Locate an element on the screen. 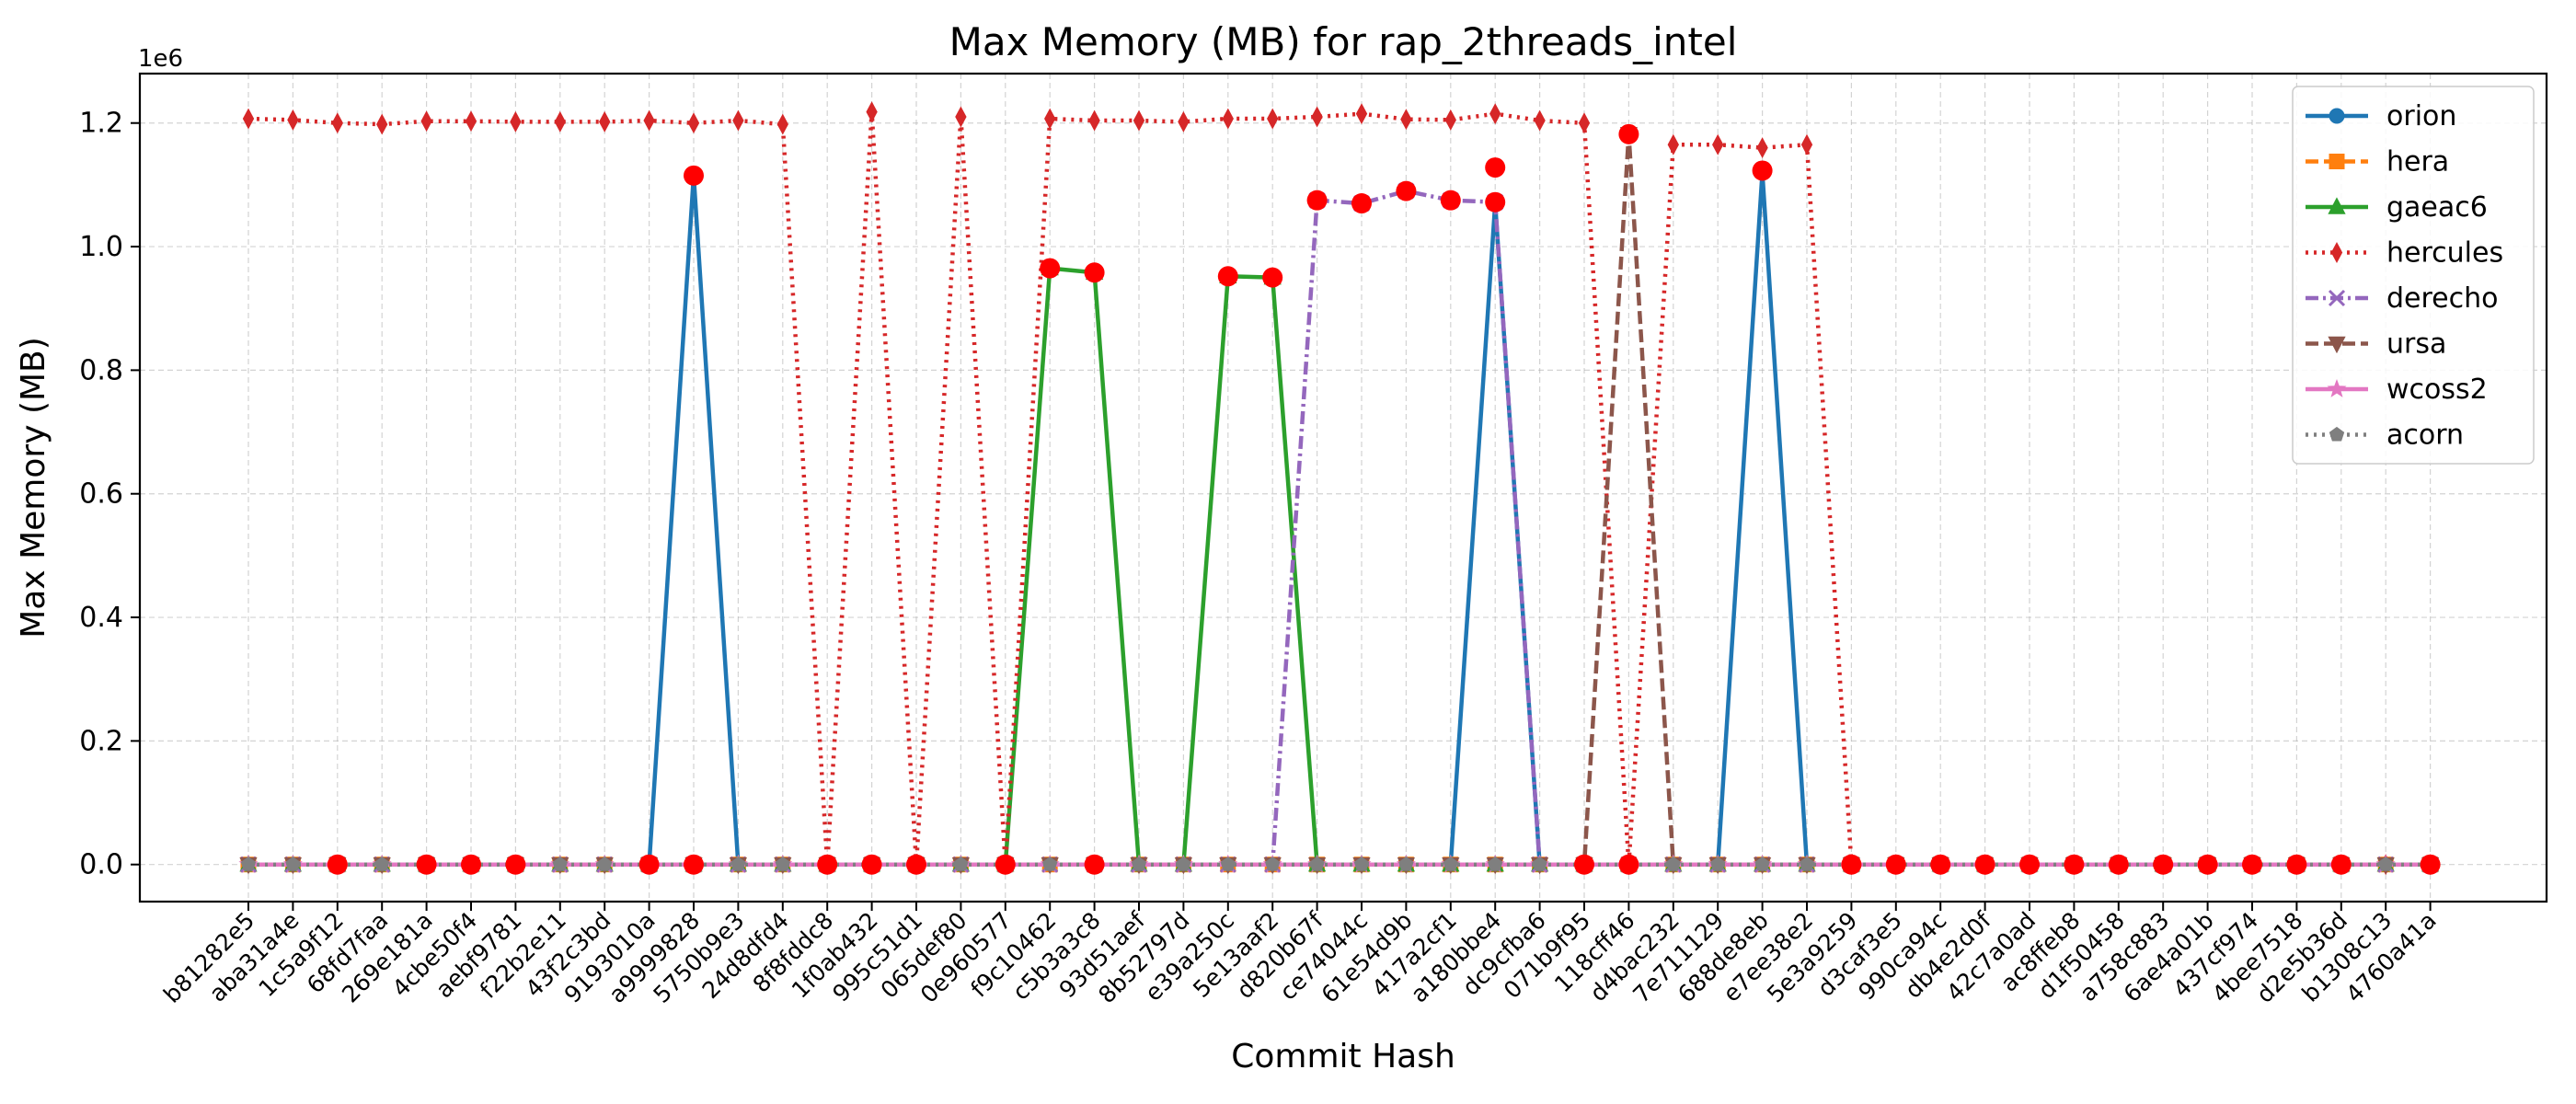 The image size is (2576, 1104). y-tick-label: 1.2 is located at coordinates (101, 124).